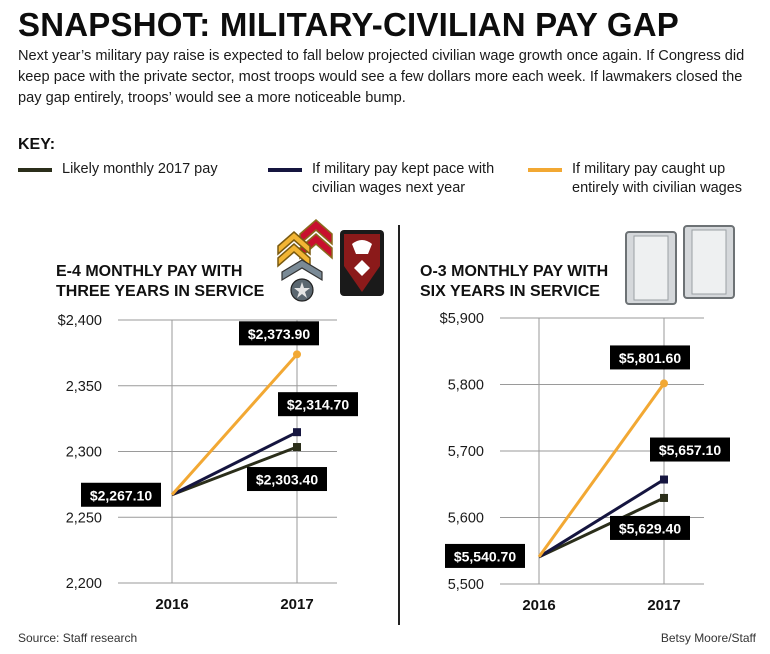 This screenshot has height=654, width=770. I want to click on e4-y-tick-label: 2,200, so click(84, 584).